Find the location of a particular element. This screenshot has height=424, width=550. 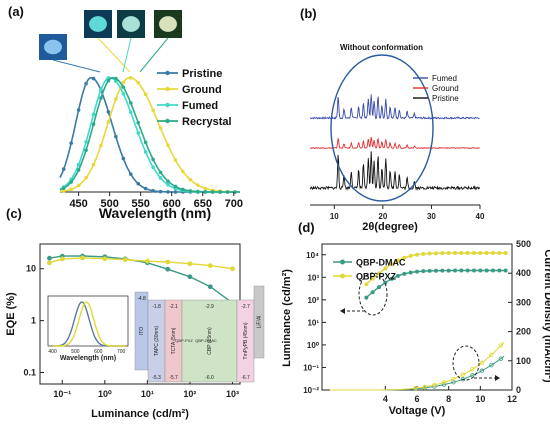

chart-d-legend-label: QBP-PXZ is located at coordinates (376, 277).